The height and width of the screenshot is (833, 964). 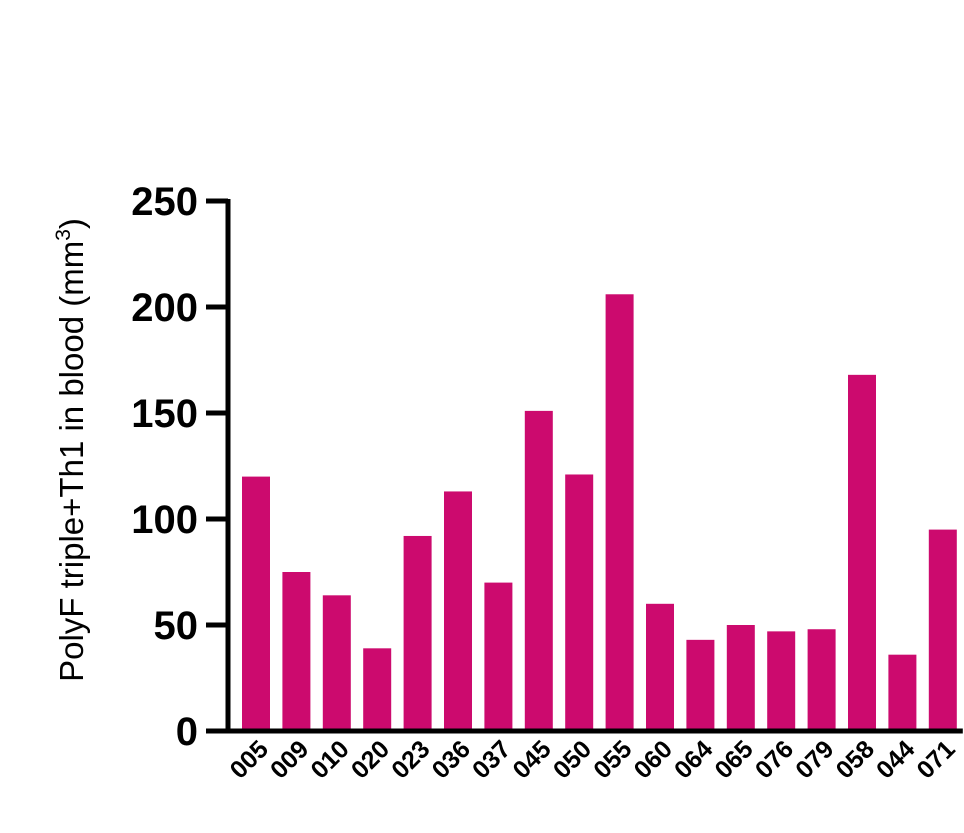 What do you see at coordinates (370, 759) in the screenshot?
I see `x-tick-label-020: 020` at bounding box center [370, 759].